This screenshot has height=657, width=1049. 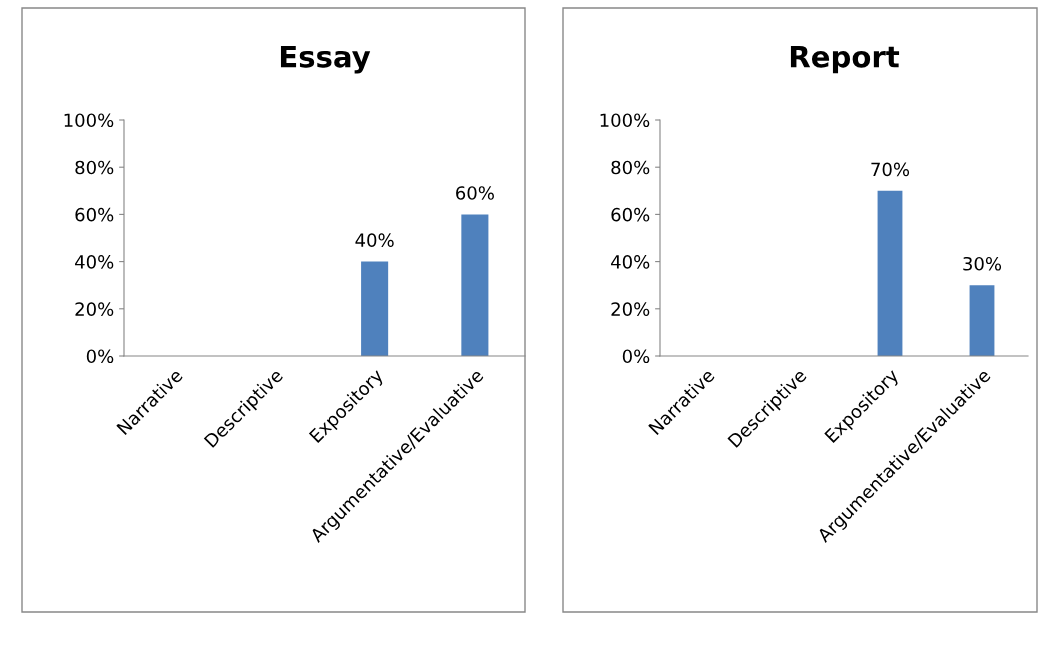 What do you see at coordinates (374, 240) in the screenshot?
I see `data-label: 40%` at bounding box center [374, 240].